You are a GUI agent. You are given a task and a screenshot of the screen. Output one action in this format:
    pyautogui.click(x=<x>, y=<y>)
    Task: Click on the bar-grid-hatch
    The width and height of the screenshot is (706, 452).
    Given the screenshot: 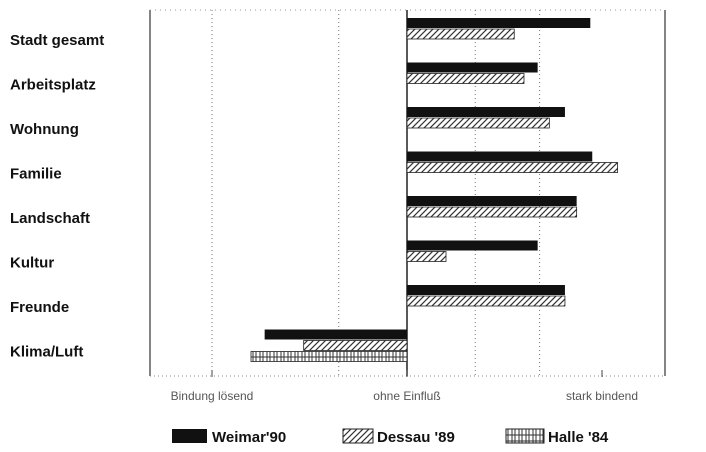 What is the action you would take?
    pyautogui.click(x=329, y=356)
    